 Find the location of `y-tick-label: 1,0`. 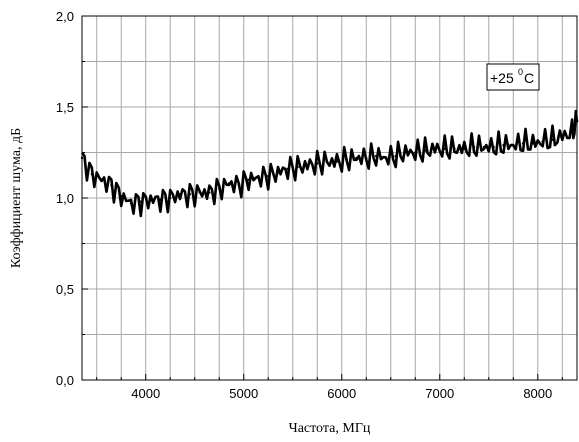

y-tick-label: 1,0 is located at coordinates (65, 198).